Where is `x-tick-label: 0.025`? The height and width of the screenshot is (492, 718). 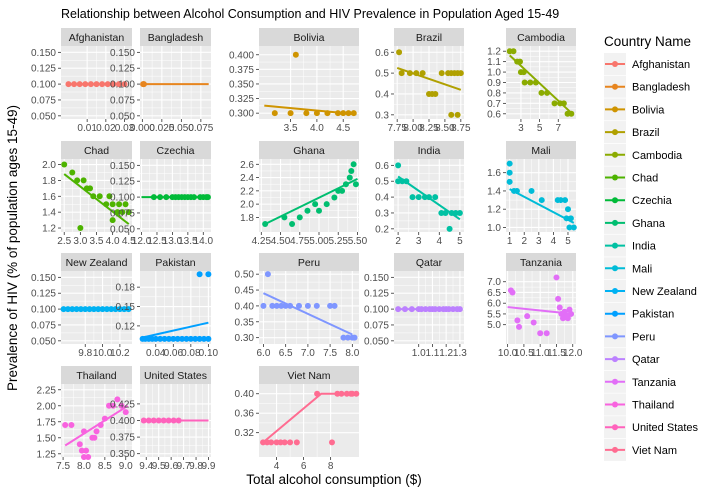 x-tick-label: 0.025 is located at coordinates (161, 128).